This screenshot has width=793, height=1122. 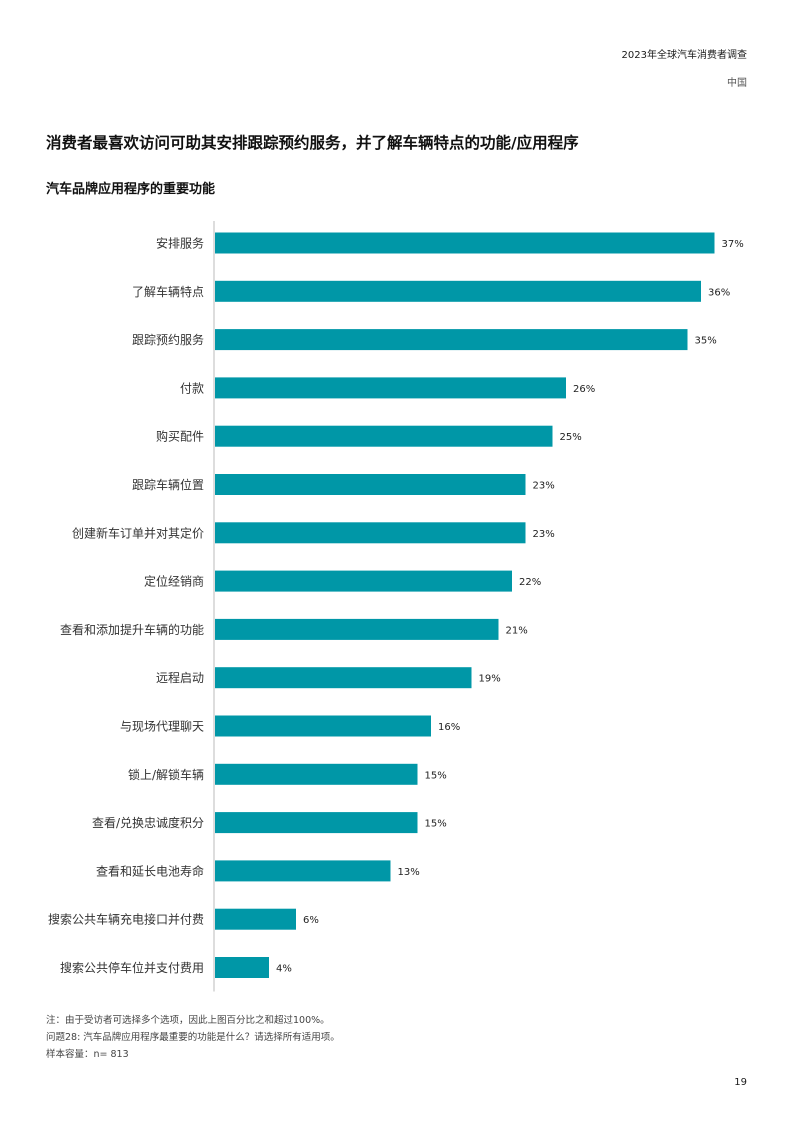 What do you see at coordinates (188, 1020) in the screenshot?
I see `note-text: 注：由于受访者可选择多个选项，因此上图百分比之和超过100%。` at bounding box center [188, 1020].